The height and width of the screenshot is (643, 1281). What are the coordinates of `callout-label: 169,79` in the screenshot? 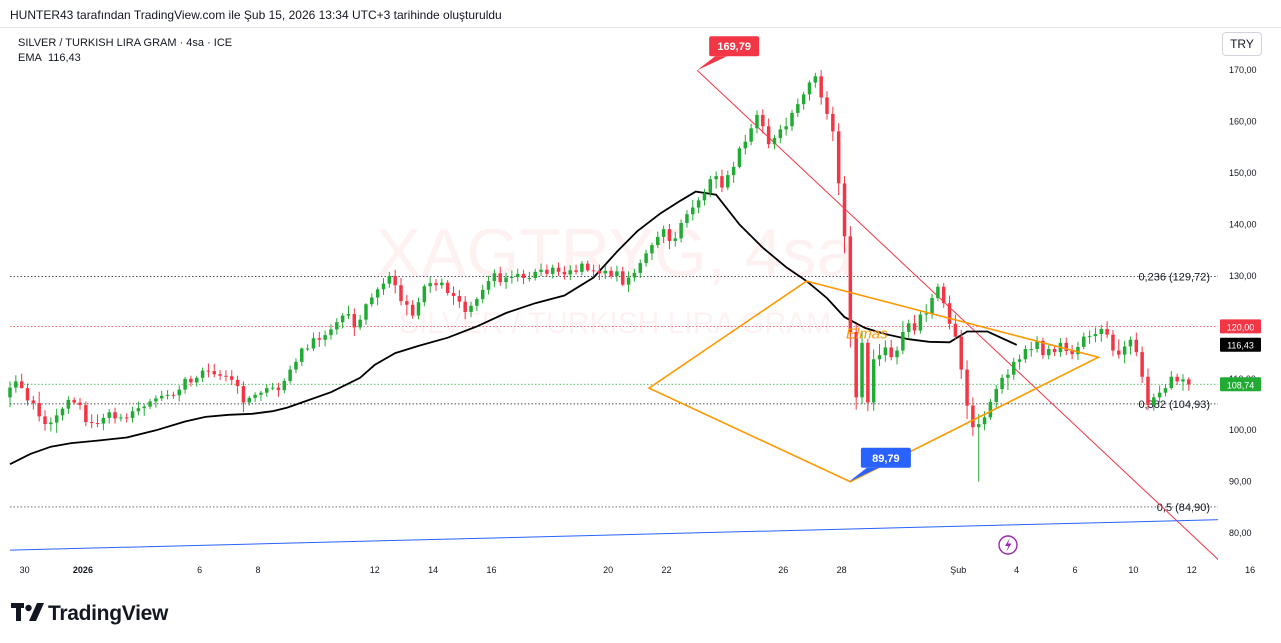 It's located at (734, 47).